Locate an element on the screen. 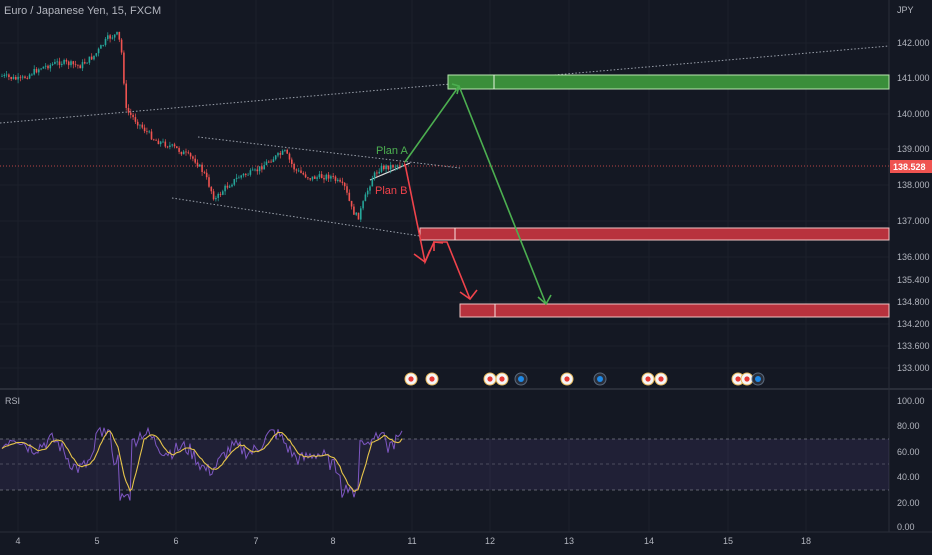 This screenshot has height=555, width=932. support-zone-red is located at coordinates (654, 234).